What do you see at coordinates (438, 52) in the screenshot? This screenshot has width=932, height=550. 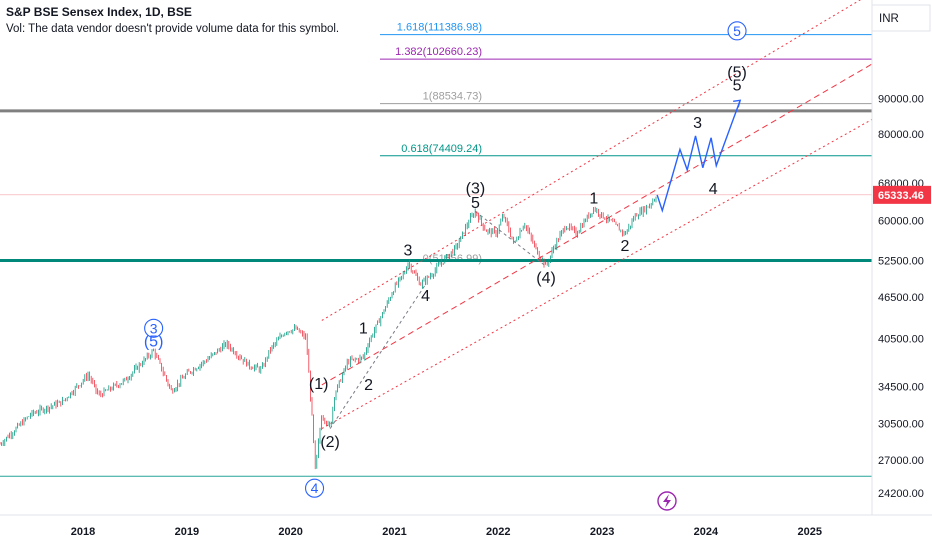 I see `fib-label: 1.382(102660.23)` at bounding box center [438, 52].